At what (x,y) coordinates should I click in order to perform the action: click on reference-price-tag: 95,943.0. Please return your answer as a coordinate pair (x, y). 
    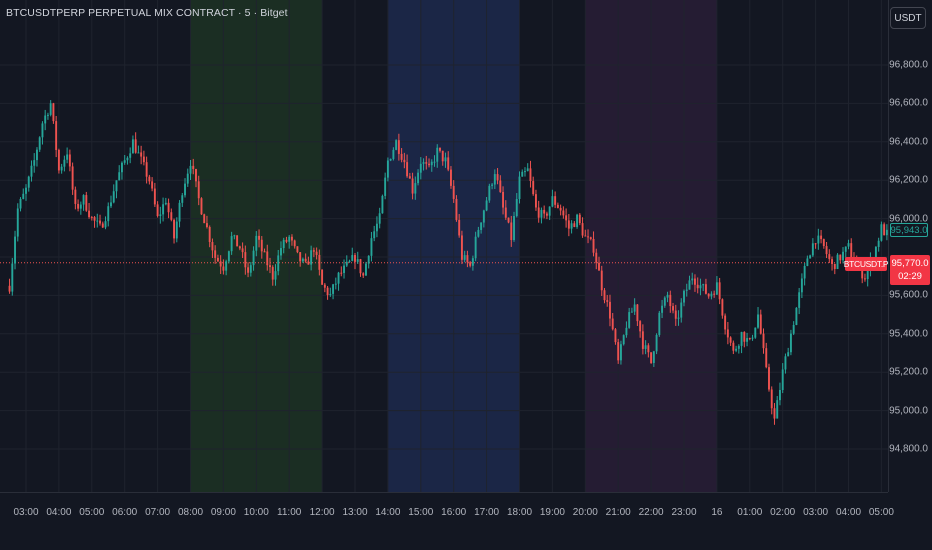
    Looking at the image, I should click on (909, 230).